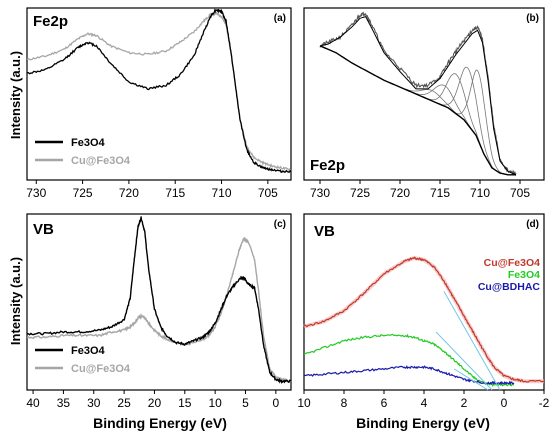 The height and width of the screenshot is (437, 550). What do you see at coordinates (384, 403) in the screenshot?
I see `x-tick-label: 6` at bounding box center [384, 403].